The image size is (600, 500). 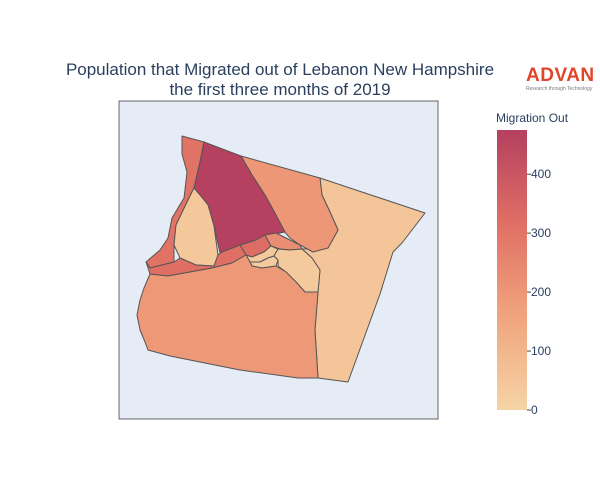 I want to click on logo-tagline: Research through Technology, so click(x=559, y=89).